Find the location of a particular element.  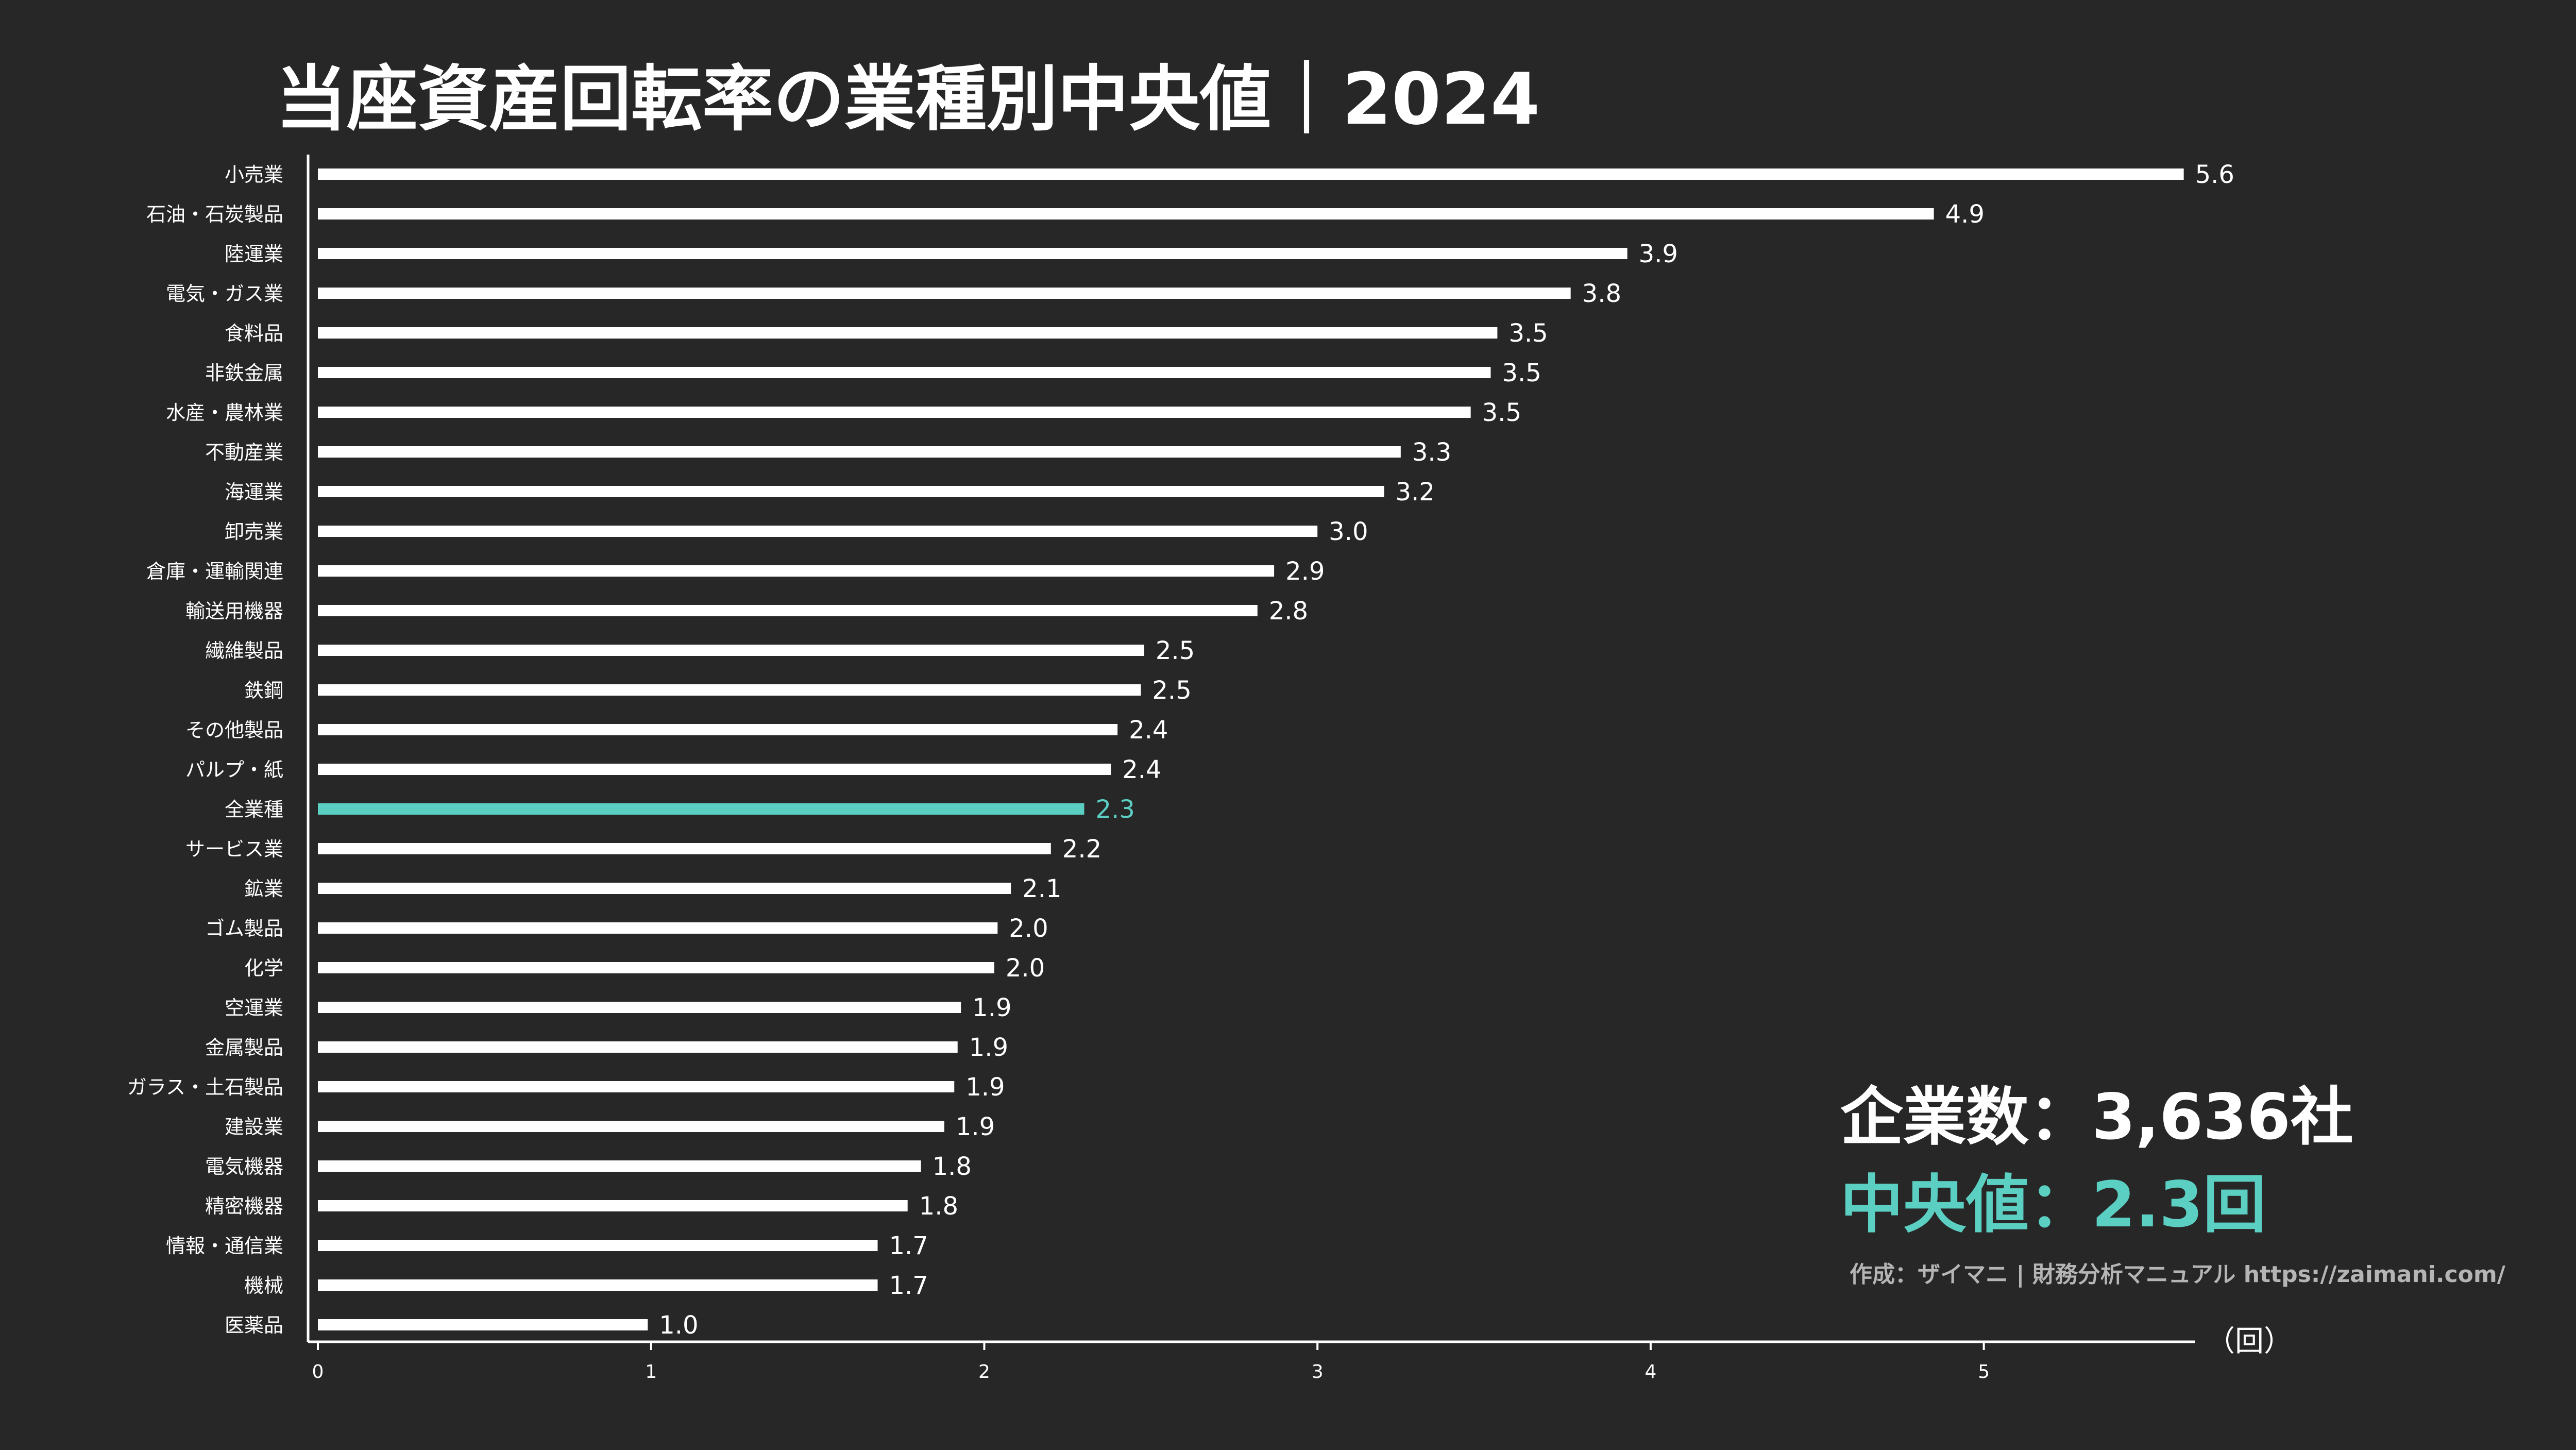

credit-line: 作成：ザイマニ | 財務分析マニュアル https://zaimani.com/ is located at coordinates (2178, 1275).